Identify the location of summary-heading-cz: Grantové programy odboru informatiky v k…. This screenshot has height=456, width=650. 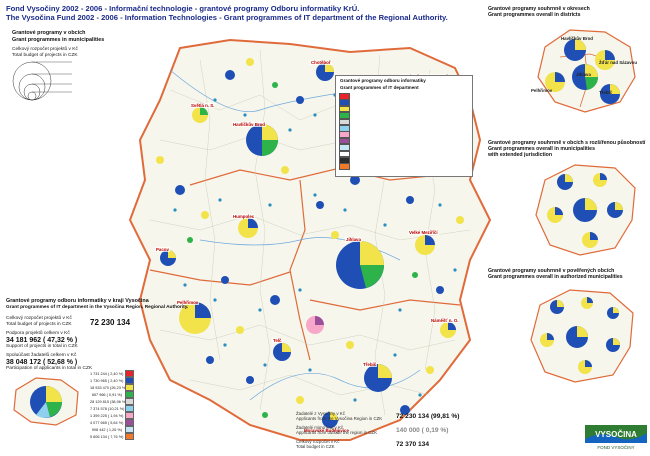
(77, 301).